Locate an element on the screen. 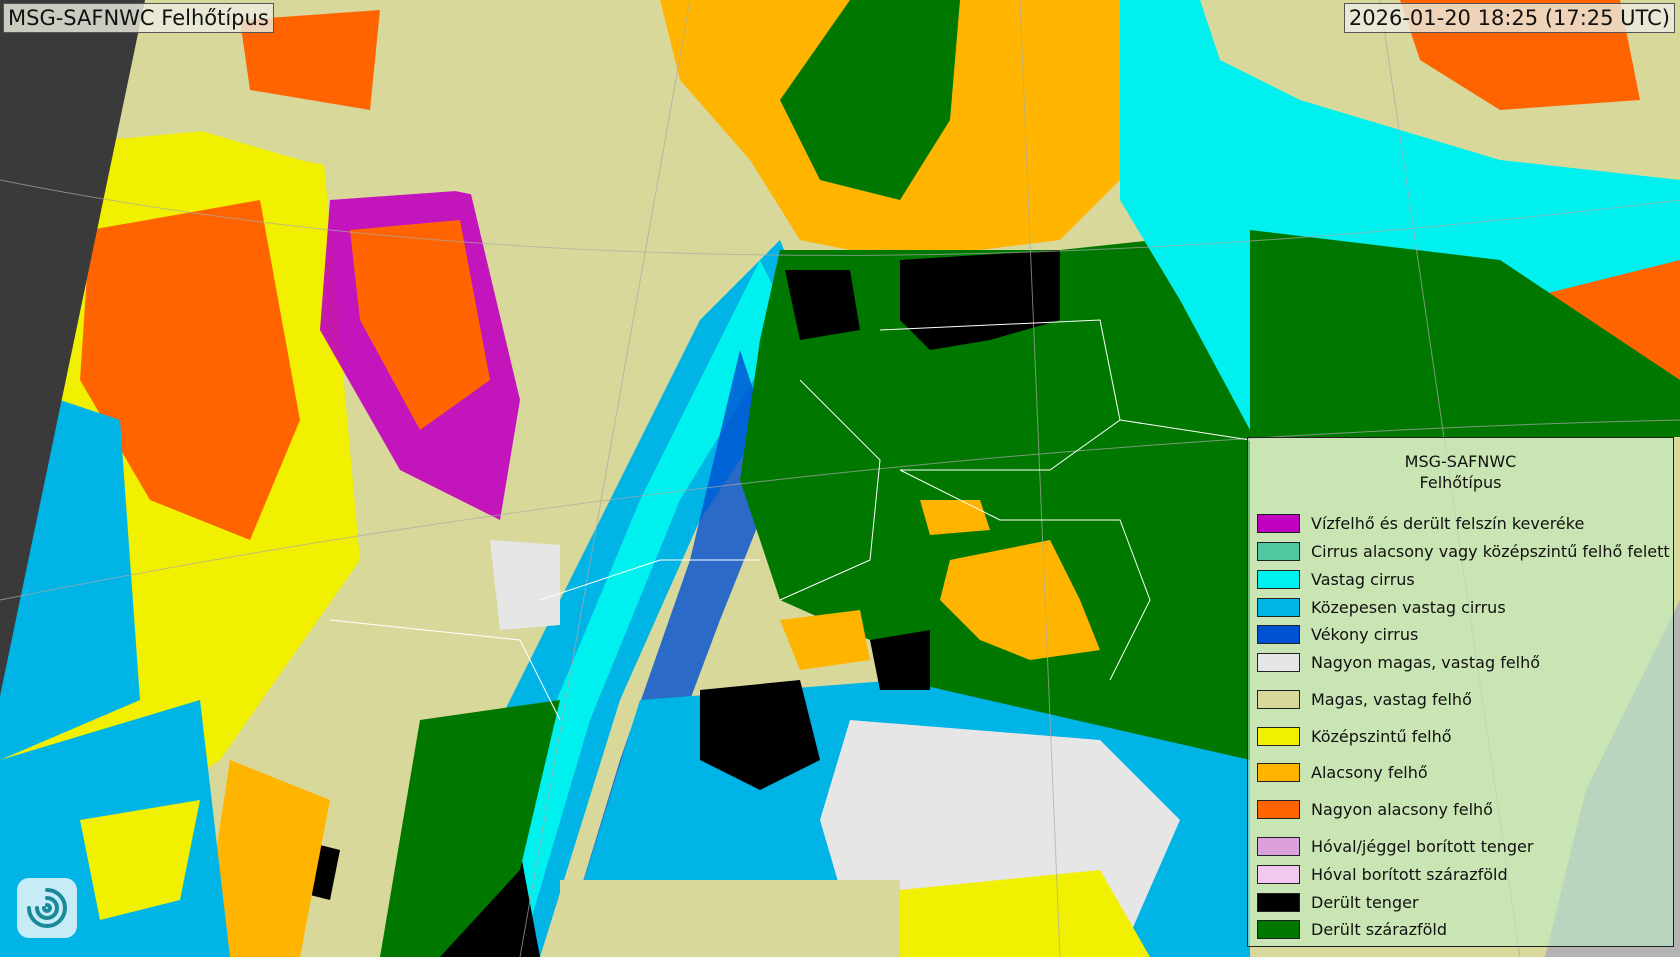 This screenshot has width=1680, height=957. safnwc-logo is located at coordinates (47, 908).